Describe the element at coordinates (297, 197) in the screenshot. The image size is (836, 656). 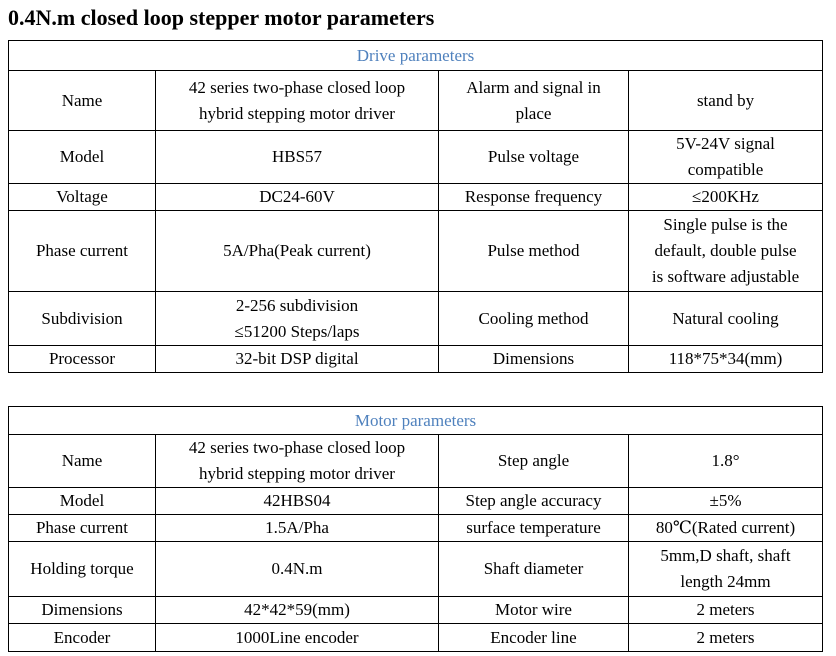
I see `param-value: DC24-60V` at that location.